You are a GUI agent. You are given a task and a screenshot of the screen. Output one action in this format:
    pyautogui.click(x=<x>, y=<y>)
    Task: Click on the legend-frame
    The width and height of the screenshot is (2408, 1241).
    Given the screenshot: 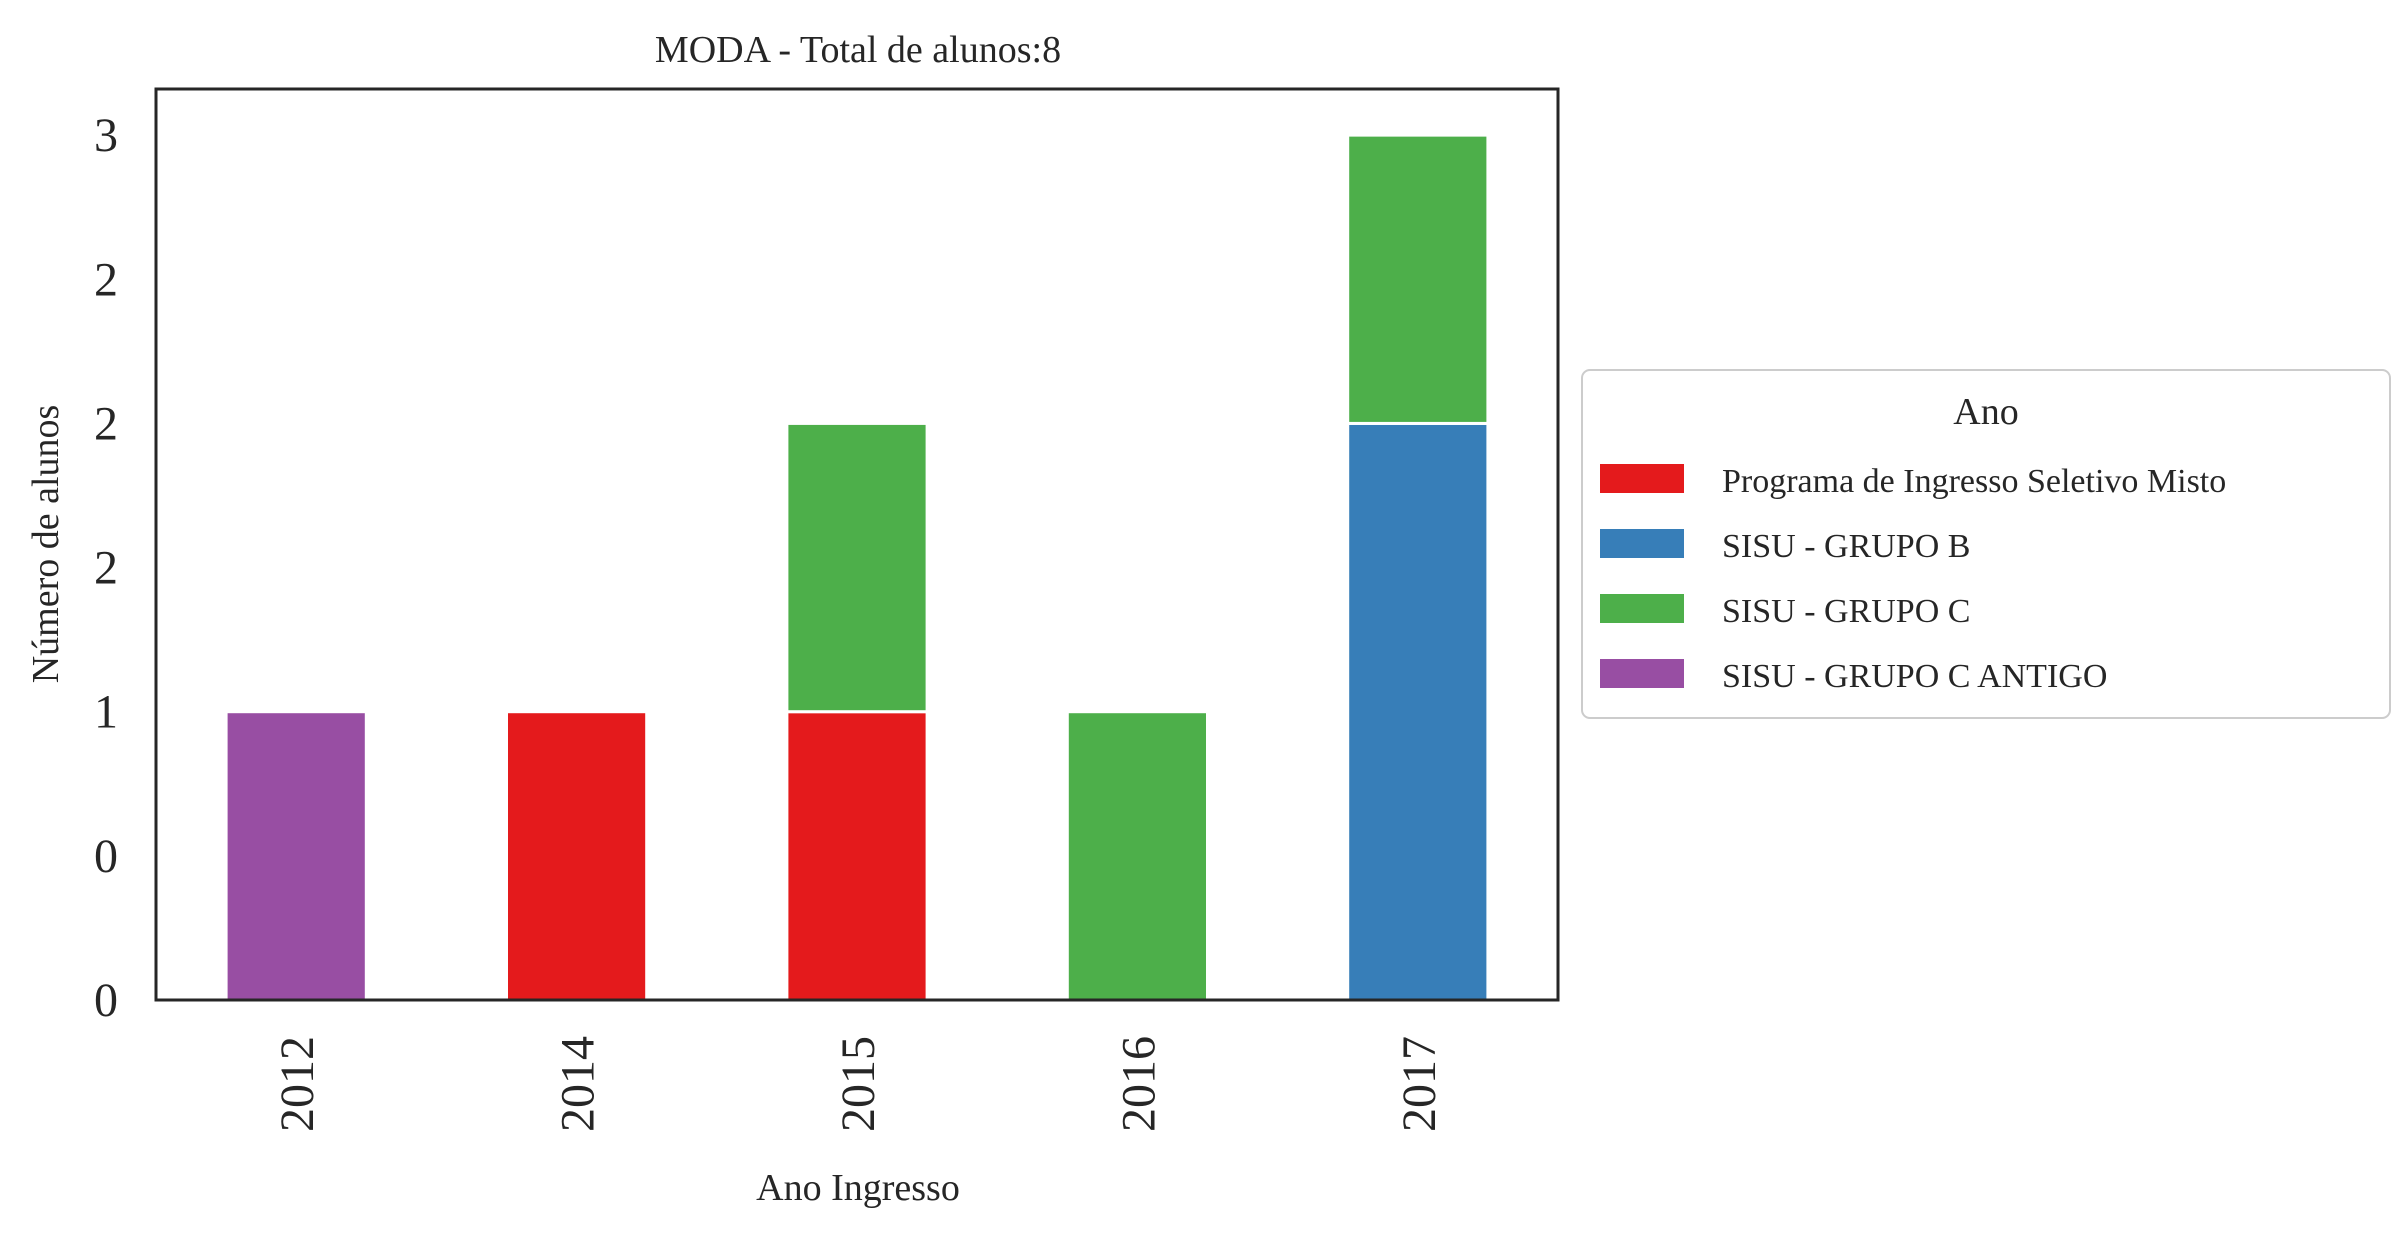 What is the action you would take?
    pyautogui.click(x=1986, y=544)
    